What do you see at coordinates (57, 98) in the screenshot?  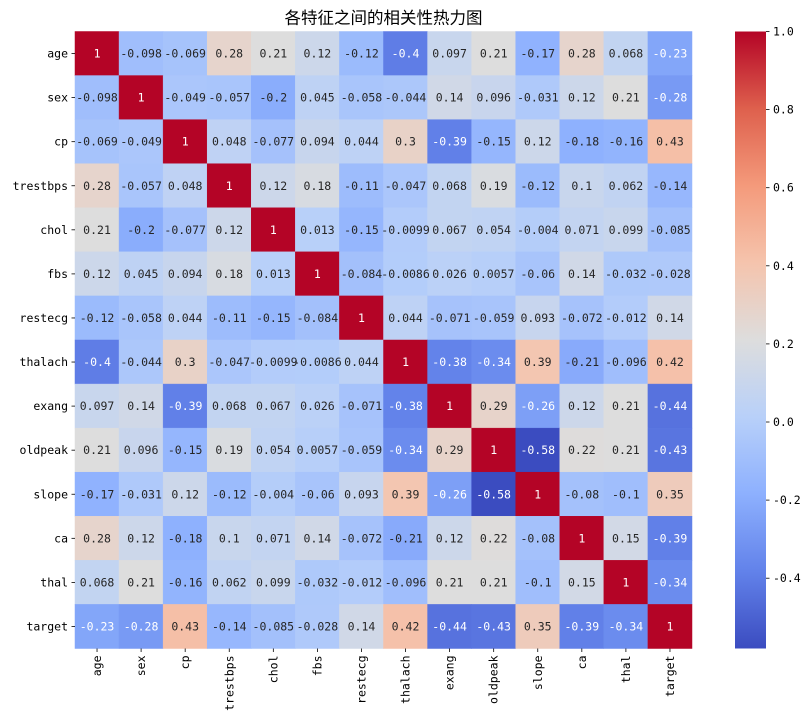 I see `y-tick-label: sex` at bounding box center [57, 98].